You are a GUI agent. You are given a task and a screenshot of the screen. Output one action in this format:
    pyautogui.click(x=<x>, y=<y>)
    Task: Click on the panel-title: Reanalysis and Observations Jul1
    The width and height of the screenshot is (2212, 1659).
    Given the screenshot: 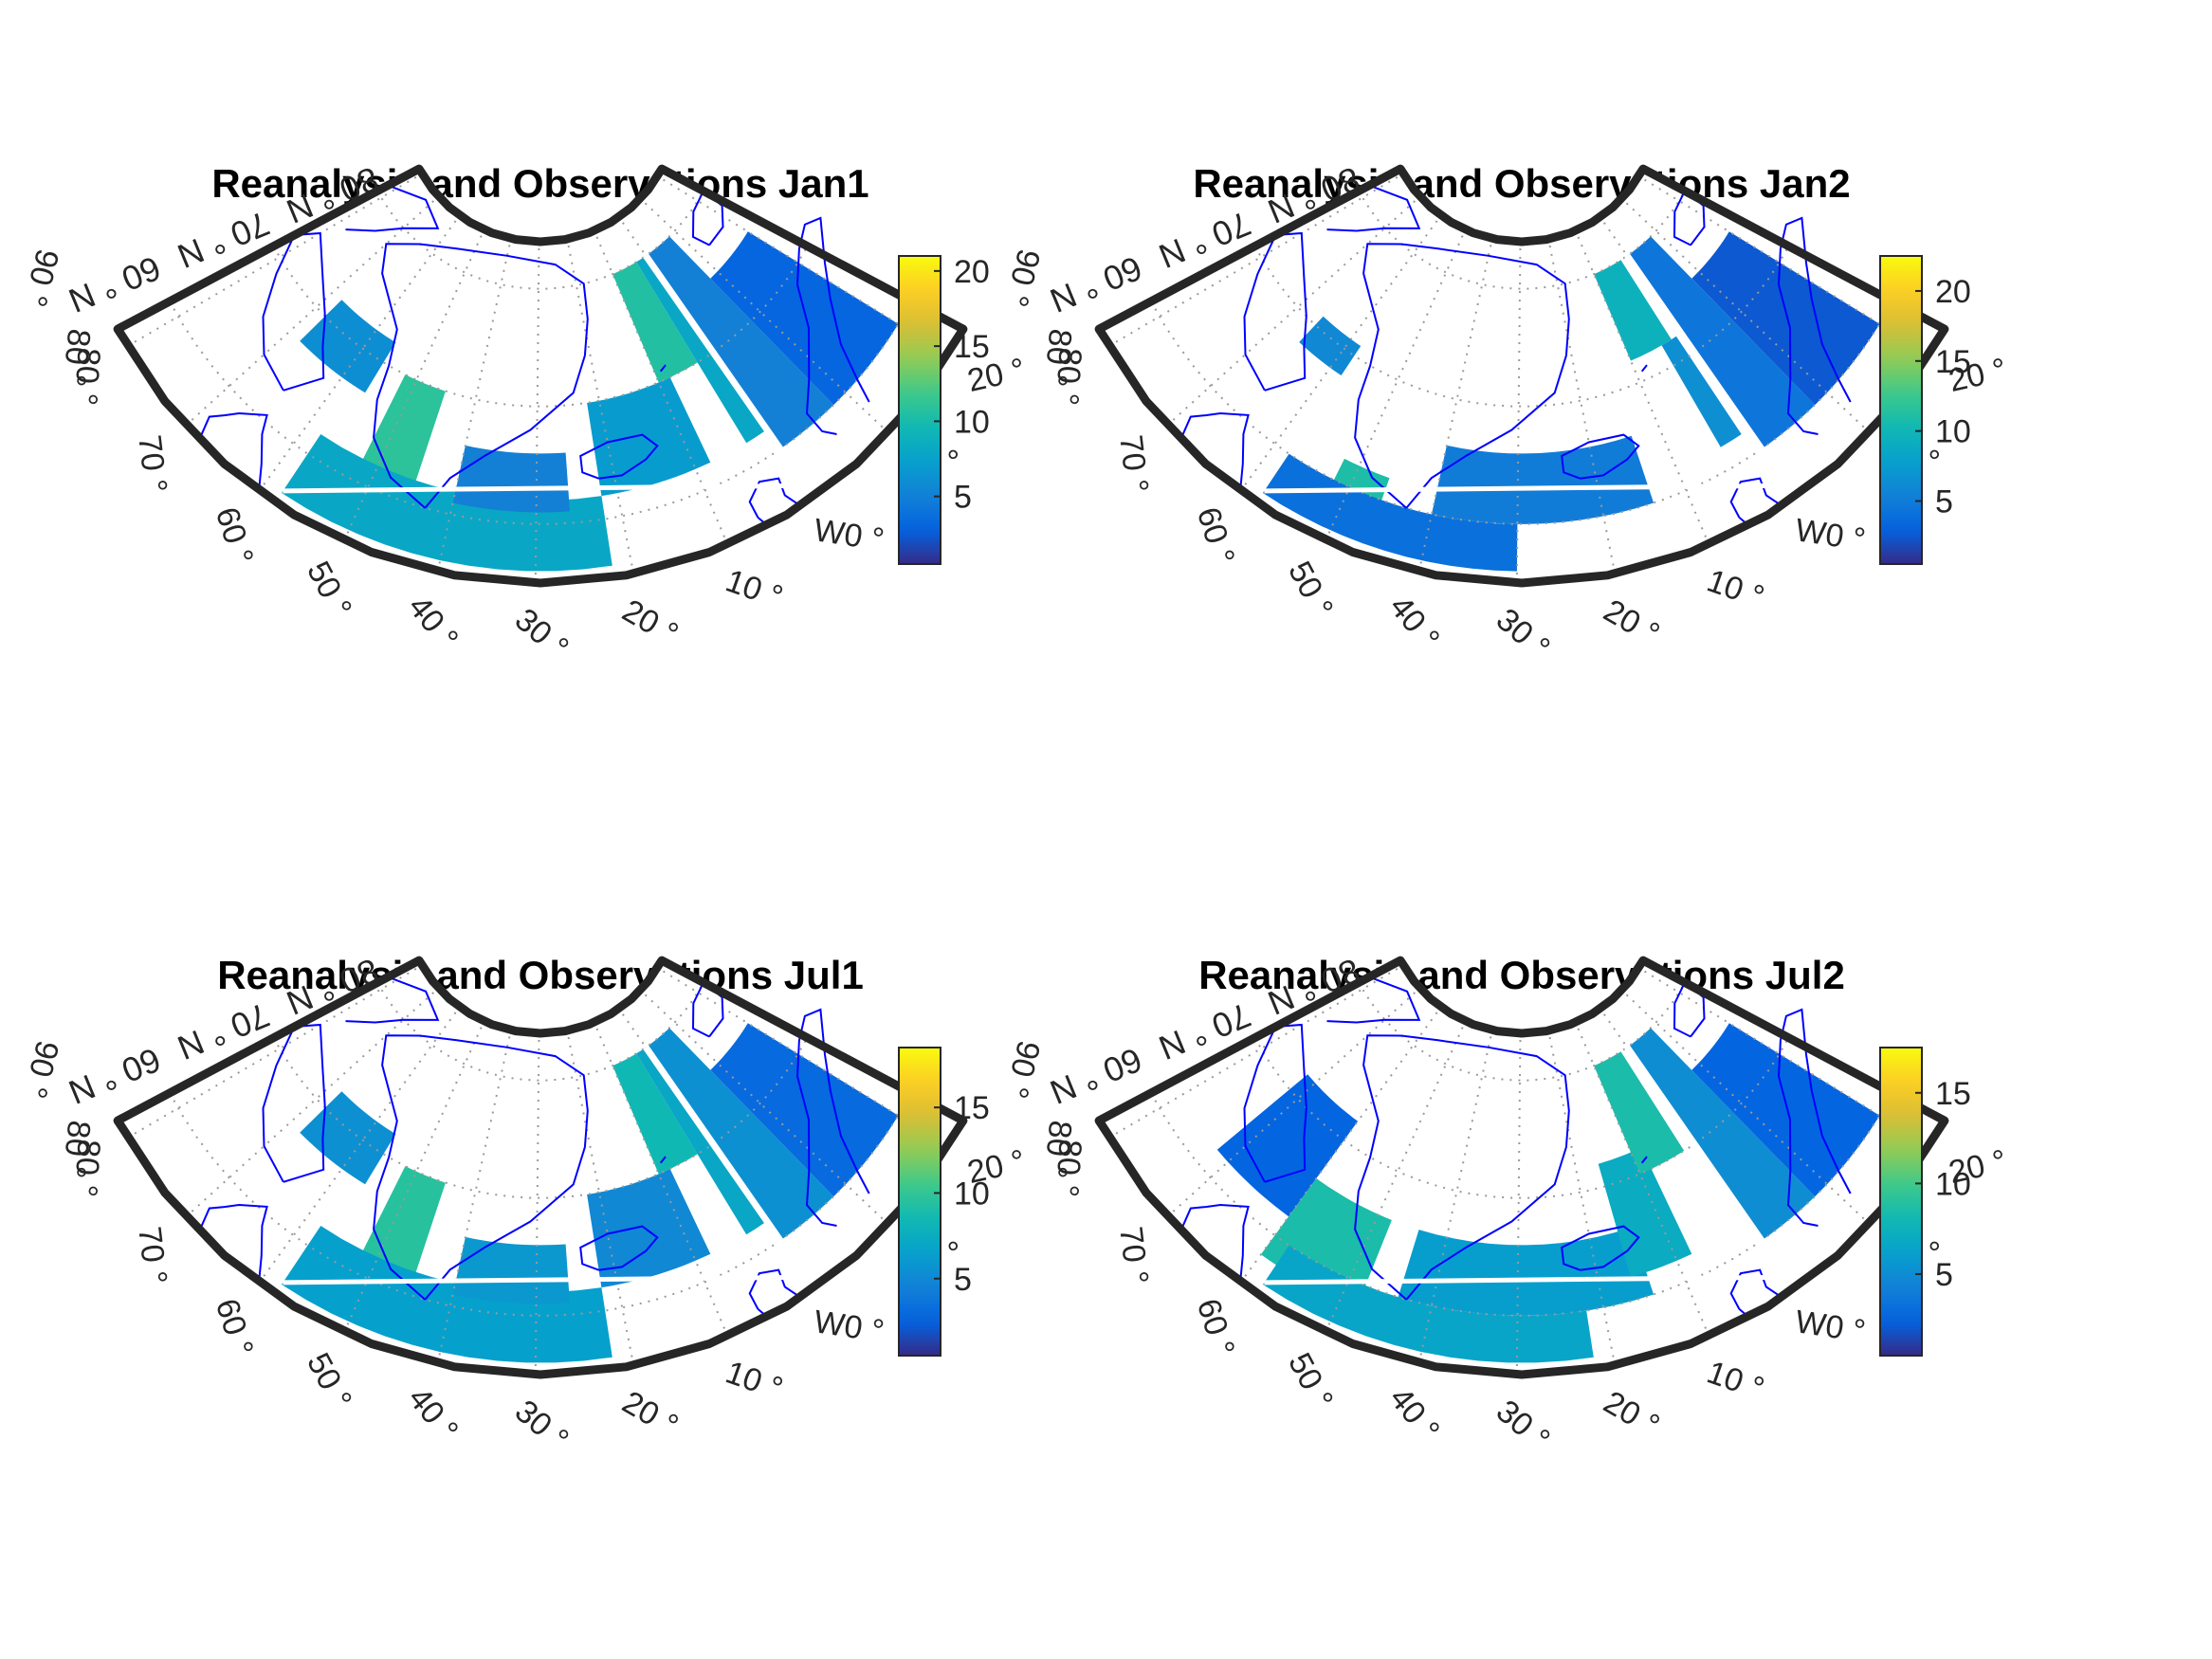 What is the action you would take?
    pyautogui.click(x=540, y=975)
    